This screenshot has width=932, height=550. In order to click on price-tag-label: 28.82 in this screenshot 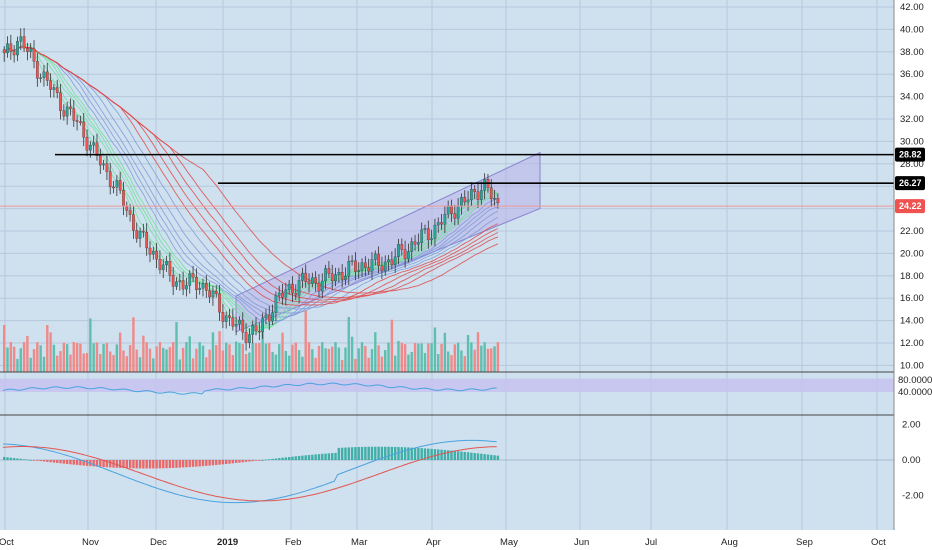, I will do `click(910, 155)`.